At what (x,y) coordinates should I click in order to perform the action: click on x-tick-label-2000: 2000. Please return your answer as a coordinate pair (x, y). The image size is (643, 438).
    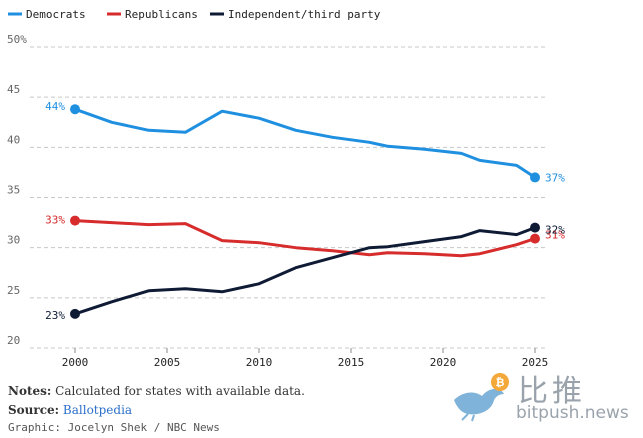
    Looking at the image, I should click on (75, 362).